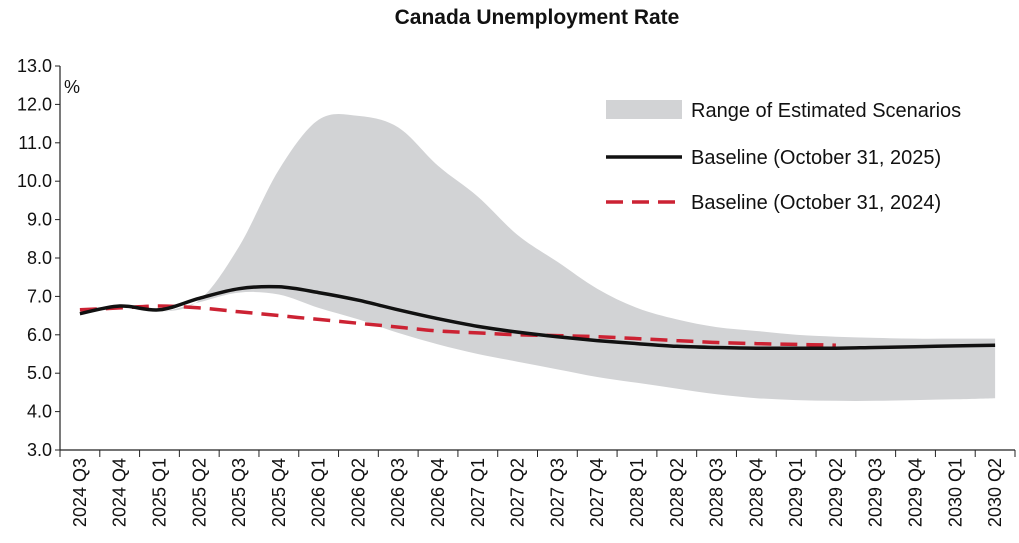  What do you see at coordinates (39, 412) in the screenshot?
I see `y-tick-label: 4.0` at bounding box center [39, 412].